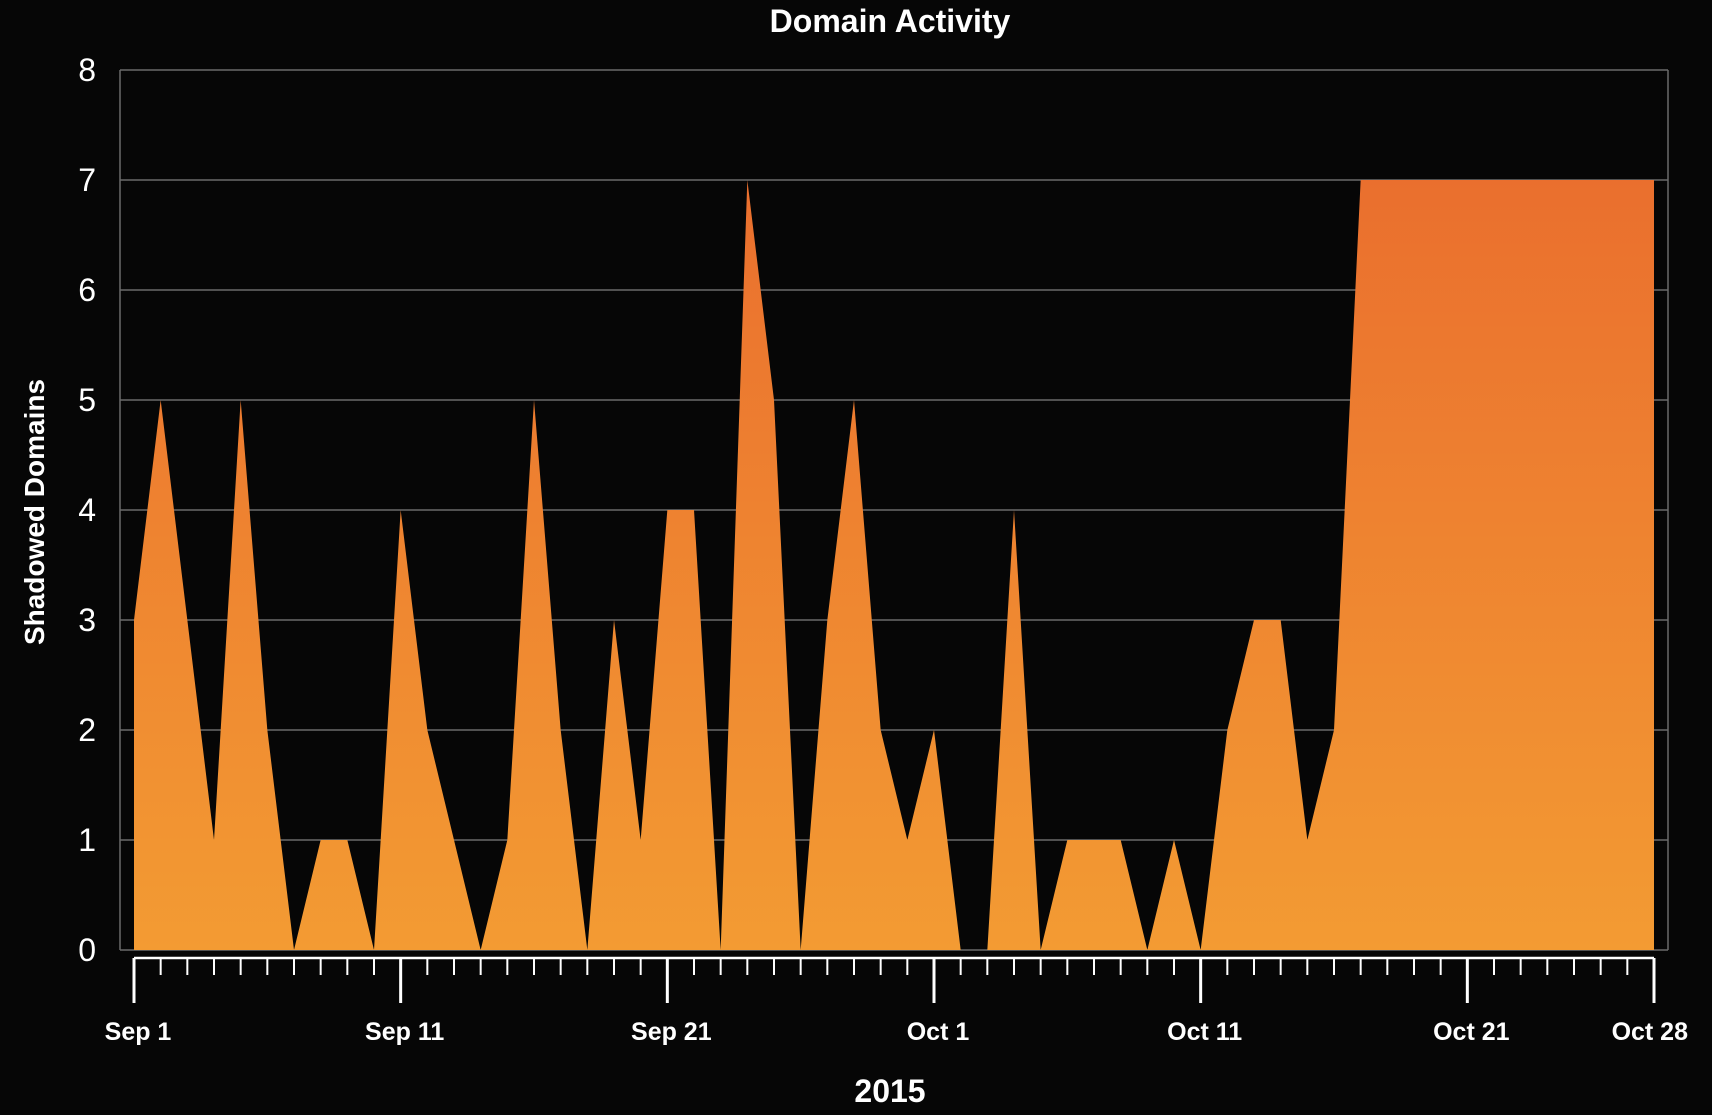 The height and width of the screenshot is (1115, 1712). Describe the element at coordinates (1471, 1032) in the screenshot. I see `x-tick-label: Oct 21` at that location.